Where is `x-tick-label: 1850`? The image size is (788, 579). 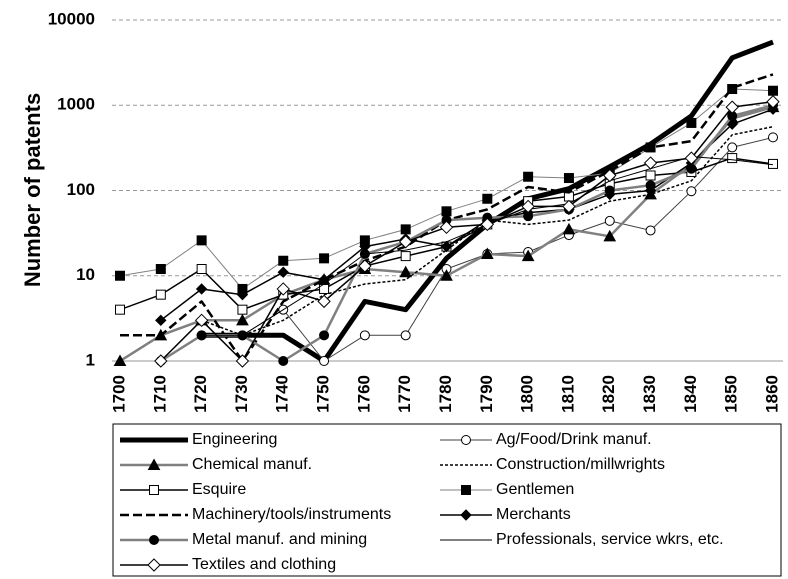
x-tick-label: 1850 is located at coordinates (731, 394).